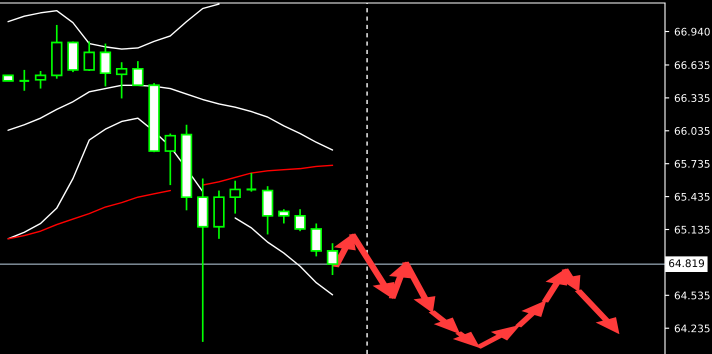  What do you see at coordinates (692, 32) in the screenshot?
I see `y-tick-label: 66.940` at bounding box center [692, 32].